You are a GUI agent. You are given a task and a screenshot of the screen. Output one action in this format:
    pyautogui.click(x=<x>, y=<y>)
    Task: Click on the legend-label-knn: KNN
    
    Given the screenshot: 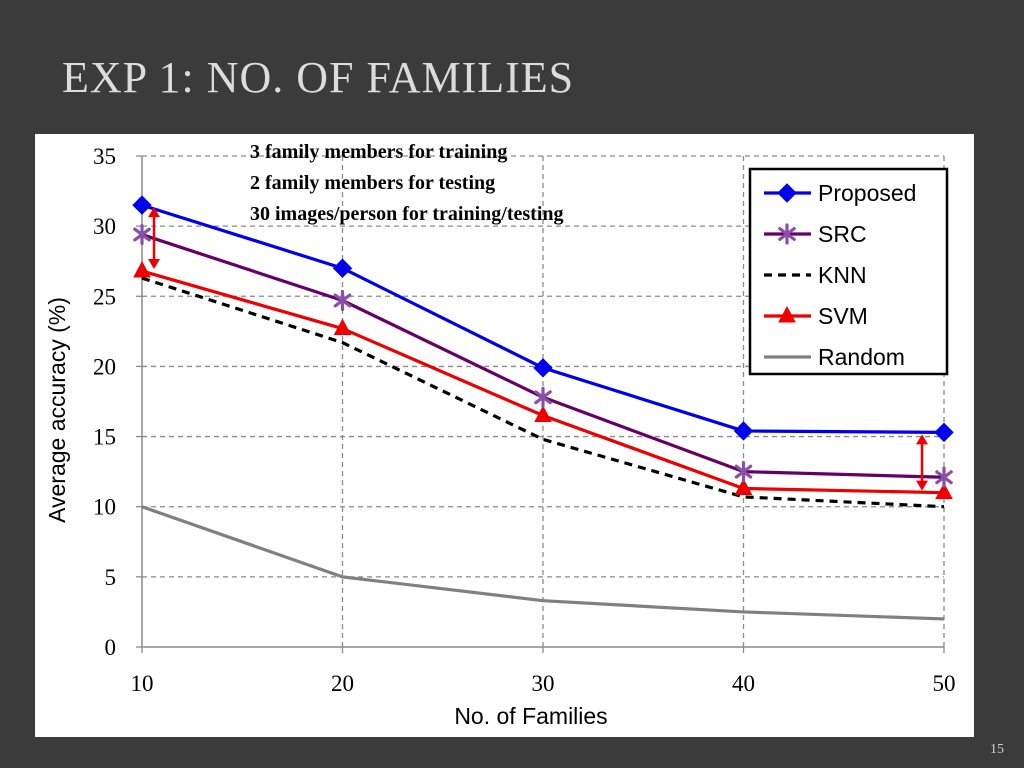 What is the action you would take?
    pyautogui.click(x=842, y=275)
    